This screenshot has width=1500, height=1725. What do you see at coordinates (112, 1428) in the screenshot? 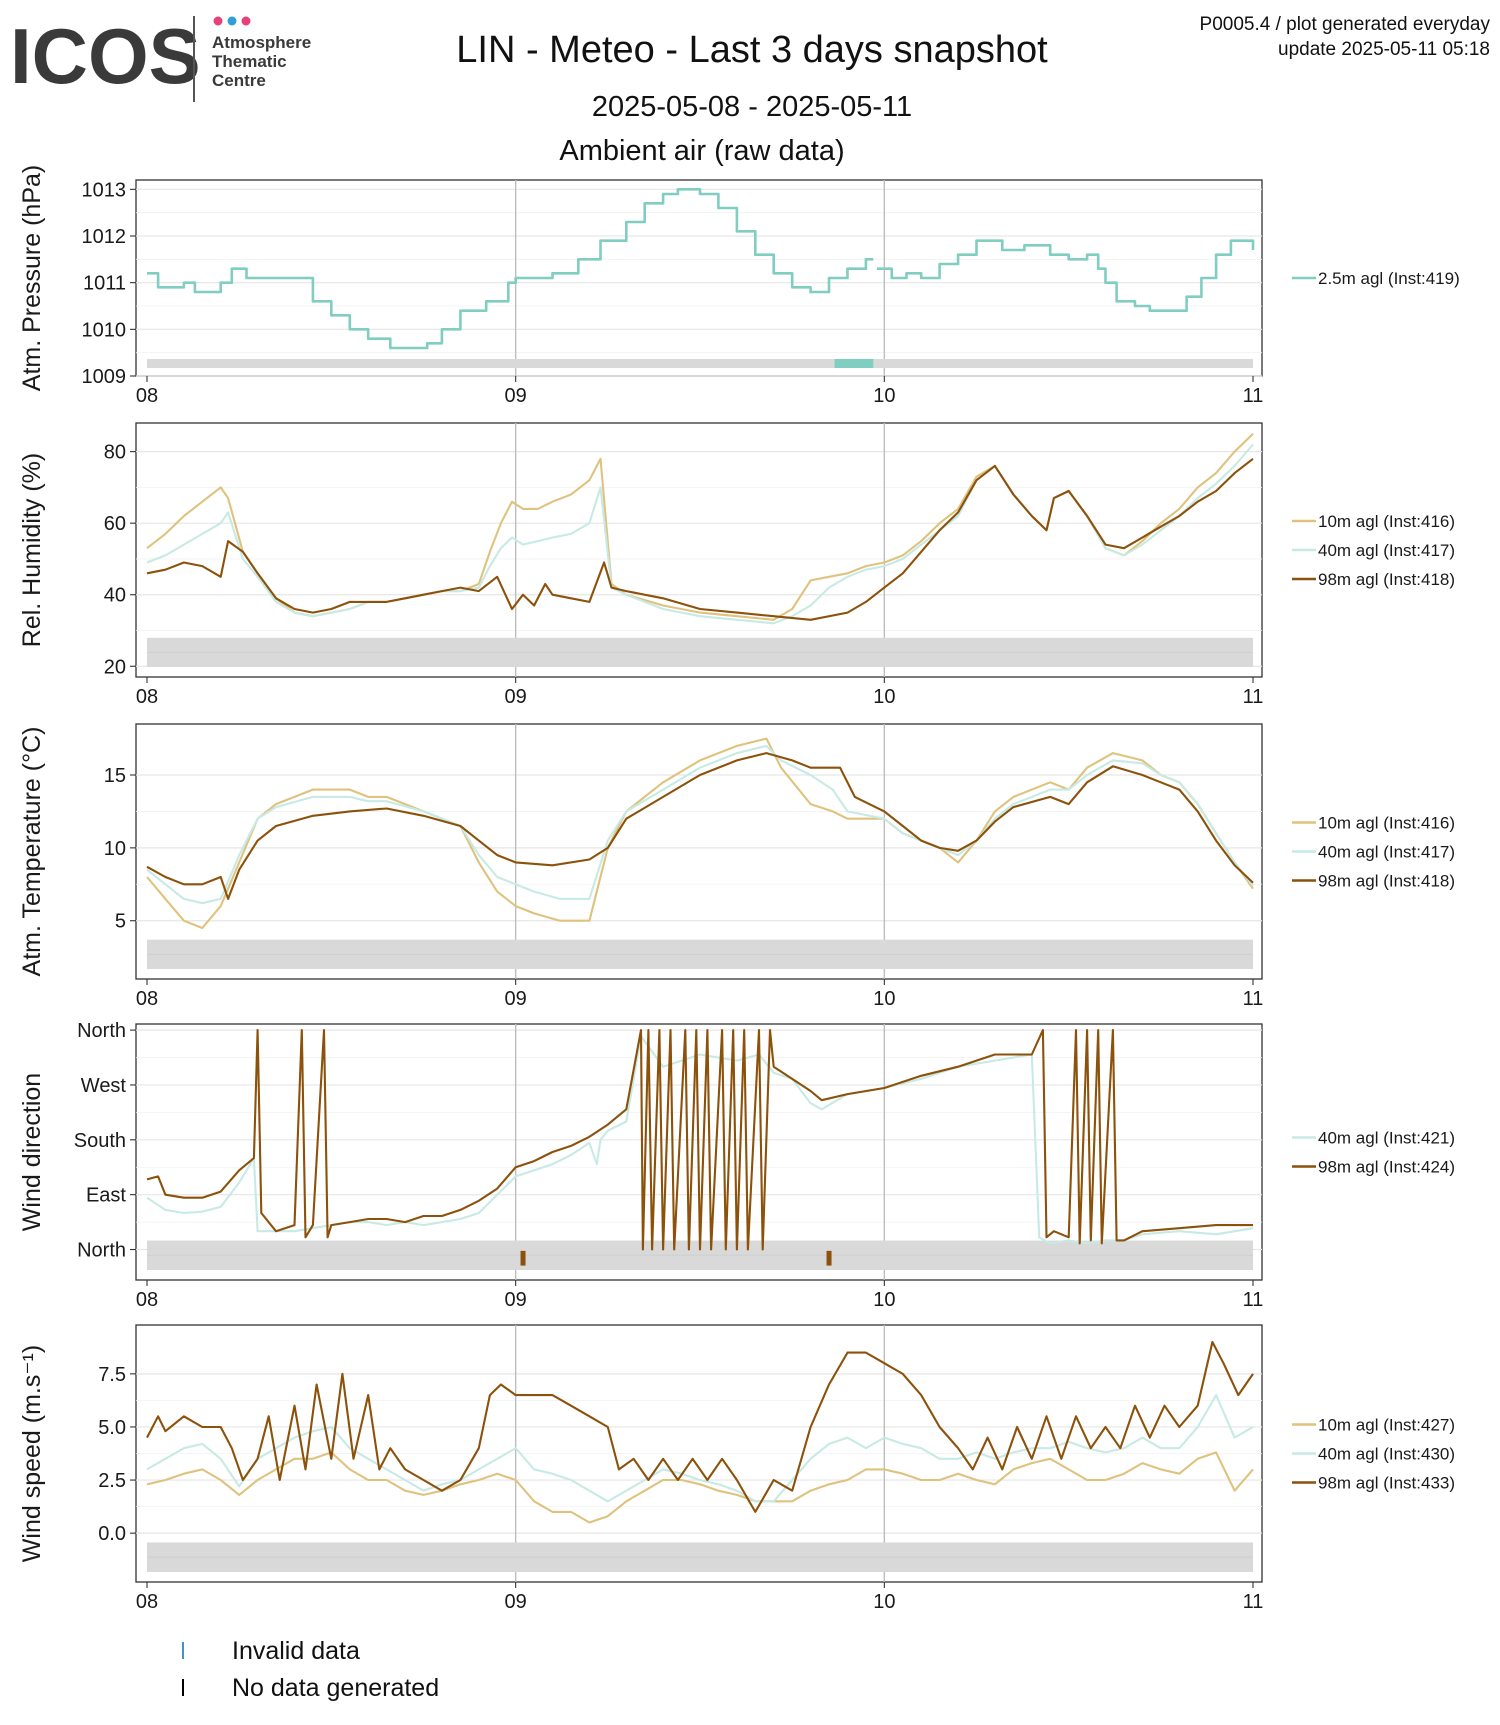
I see `y-tick-label: 5.0` at bounding box center [112, 1428].